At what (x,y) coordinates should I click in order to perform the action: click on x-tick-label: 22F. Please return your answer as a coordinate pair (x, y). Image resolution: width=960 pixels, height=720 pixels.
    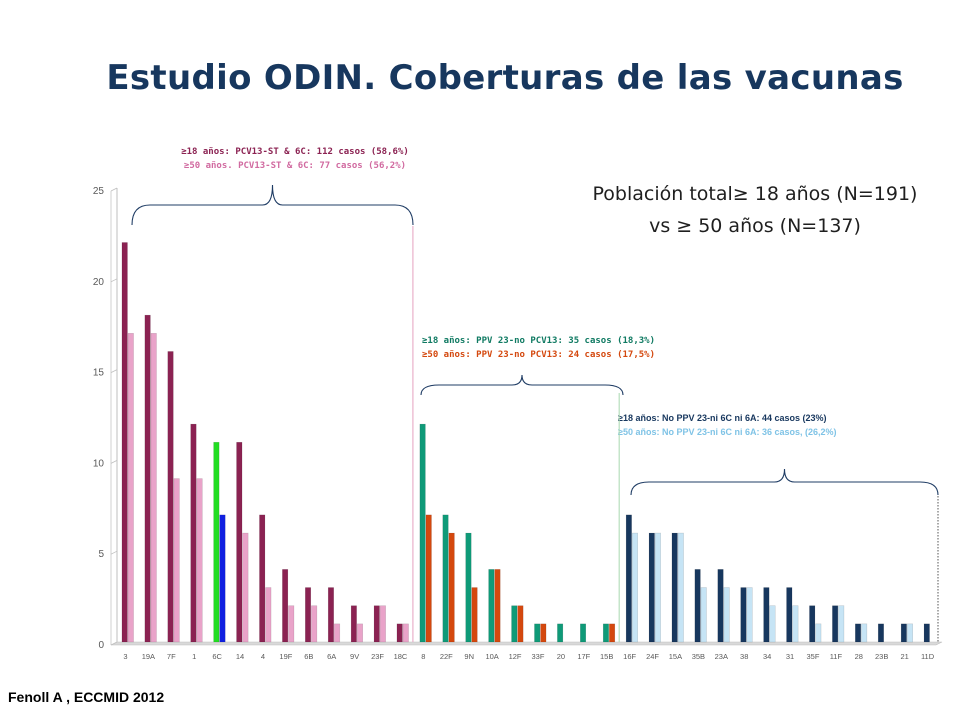
    Looking at the image, I should click on (446, 656).